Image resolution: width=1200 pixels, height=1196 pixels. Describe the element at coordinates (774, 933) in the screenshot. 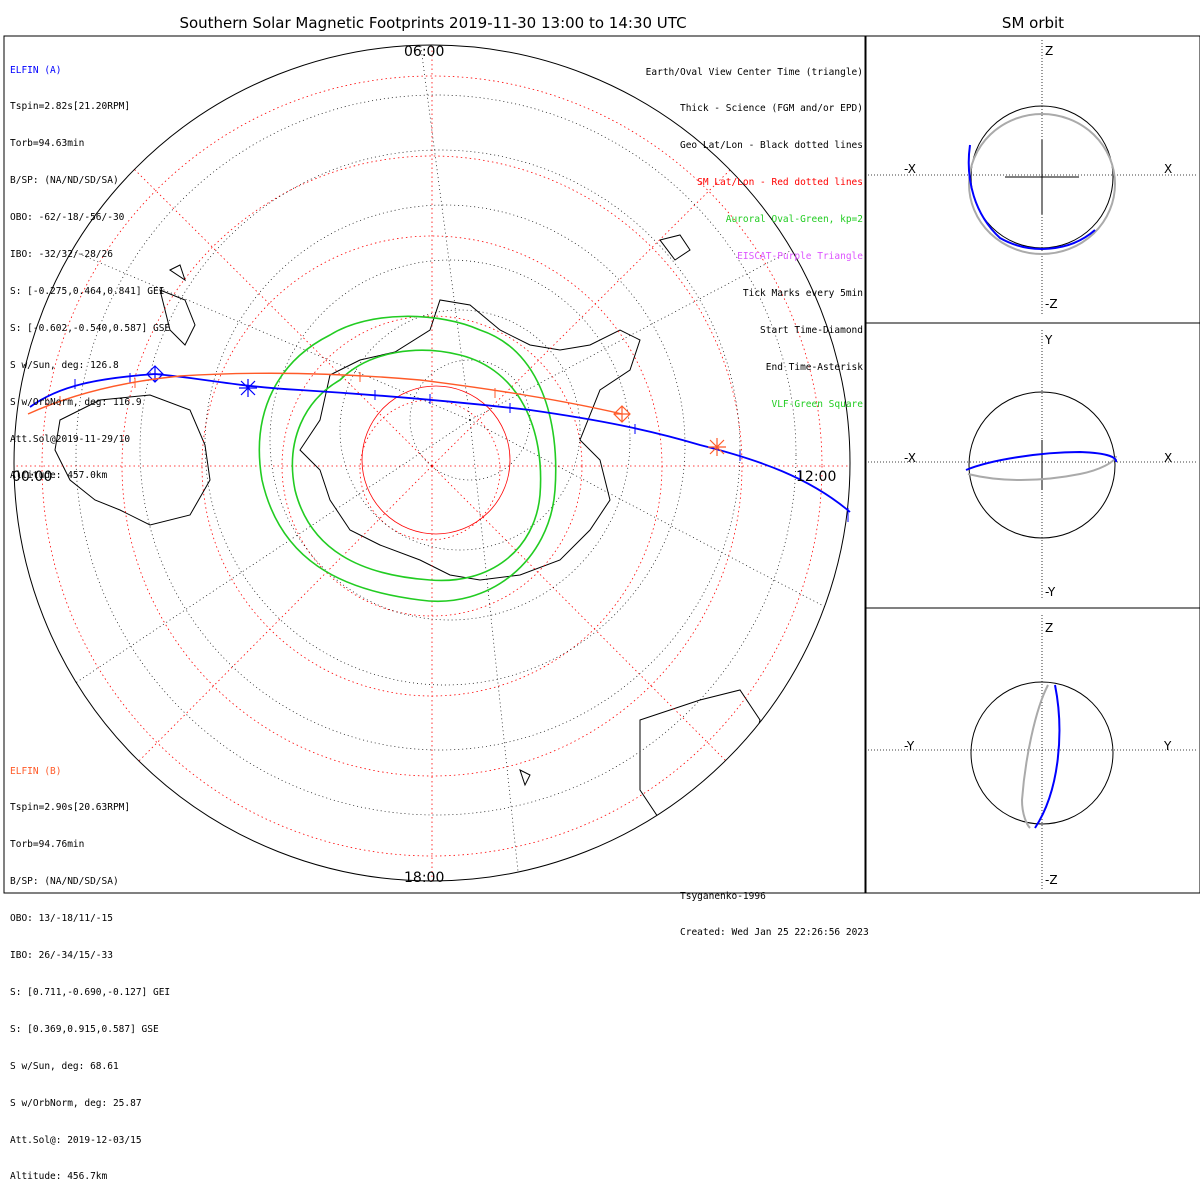

I see `created-date: Created: Wed Jan 25 22:26:56 2023` at that location.